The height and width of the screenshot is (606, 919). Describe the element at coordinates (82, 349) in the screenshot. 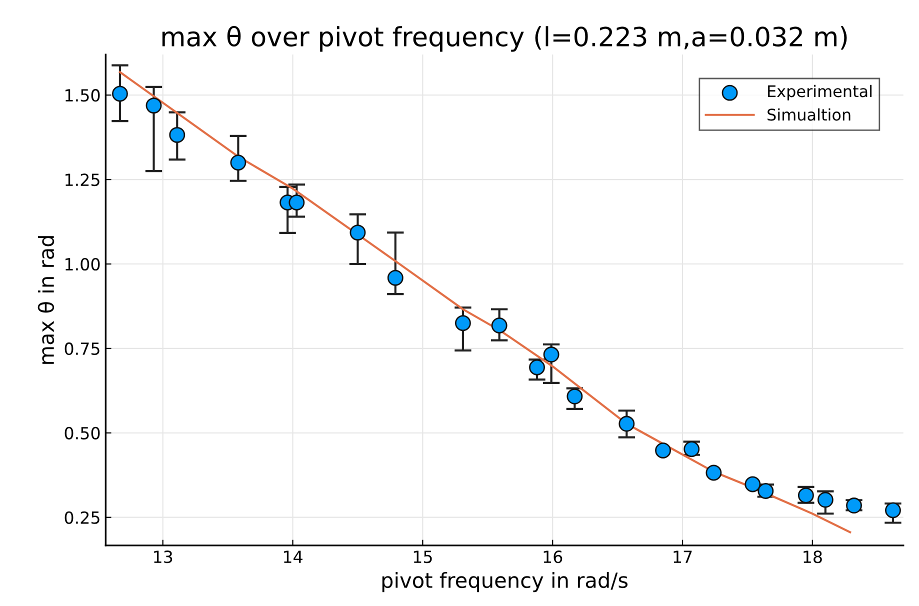

I see `y-tick-label: 0.75` at that location.